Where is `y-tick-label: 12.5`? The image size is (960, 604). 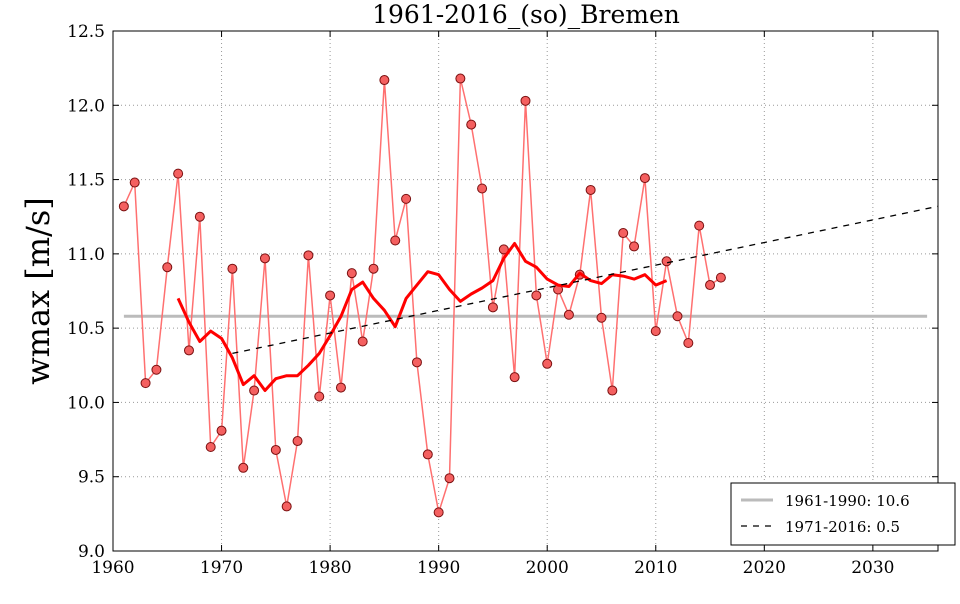
y-tick-label: 12.5 is located at coordinates (86, 32).